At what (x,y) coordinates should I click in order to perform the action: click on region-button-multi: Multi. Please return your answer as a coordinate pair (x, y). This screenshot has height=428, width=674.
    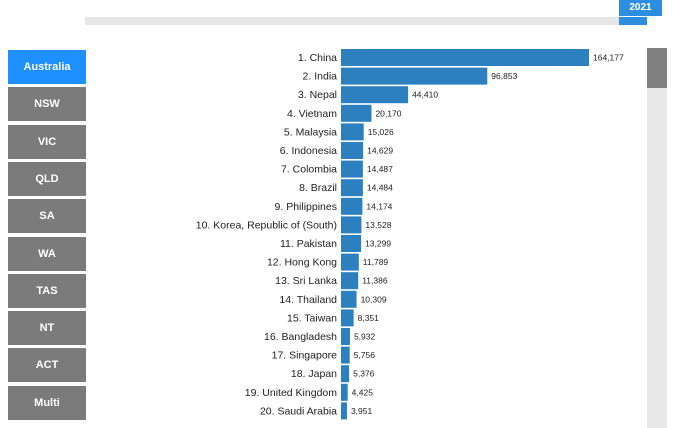
    Looking at the image, I should click on (47, 402).